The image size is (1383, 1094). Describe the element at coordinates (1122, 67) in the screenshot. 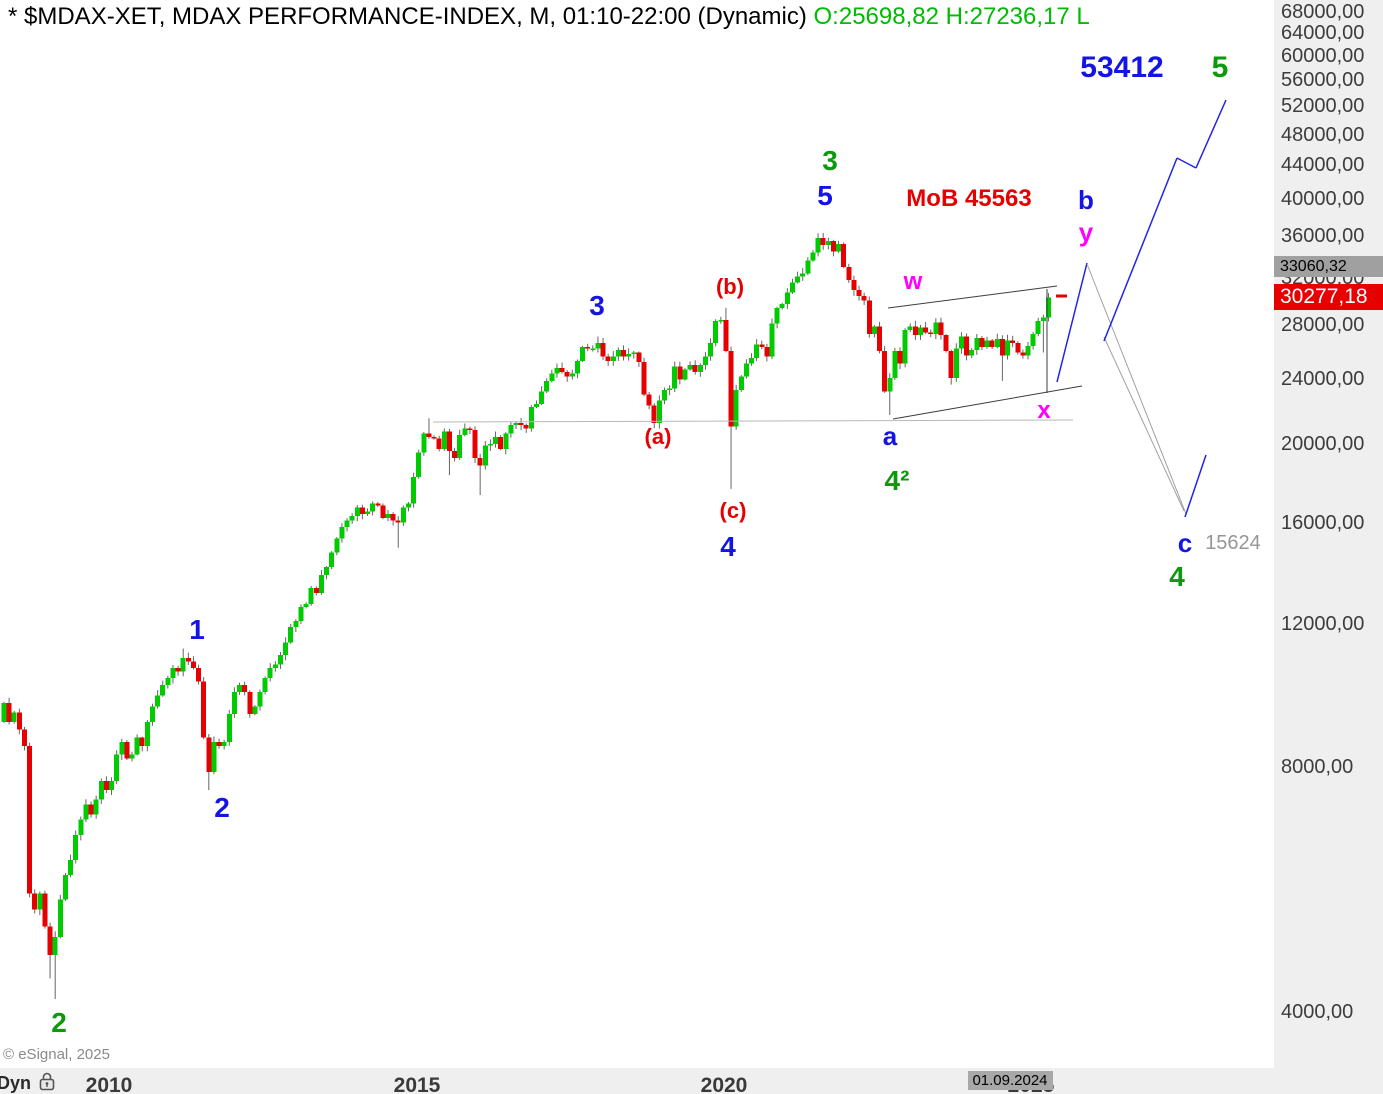

I see `wave-53412-target: 53412` at that location.